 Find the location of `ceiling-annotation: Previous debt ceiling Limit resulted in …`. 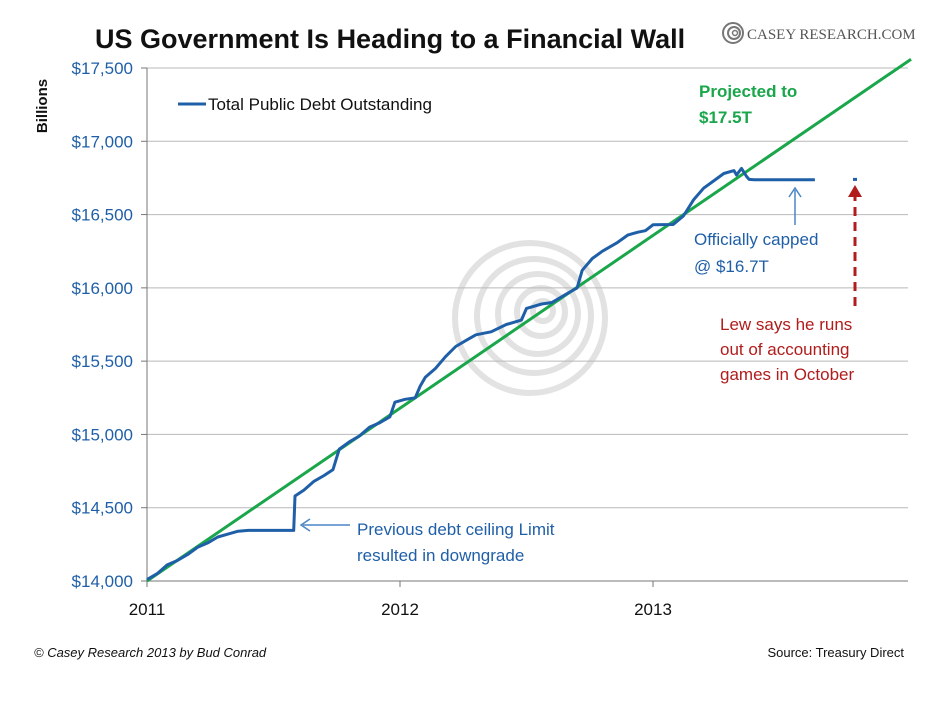

ceiling-annotation: Previous debt ceiling Limit resulted in … is located at coordinates (427, 541).